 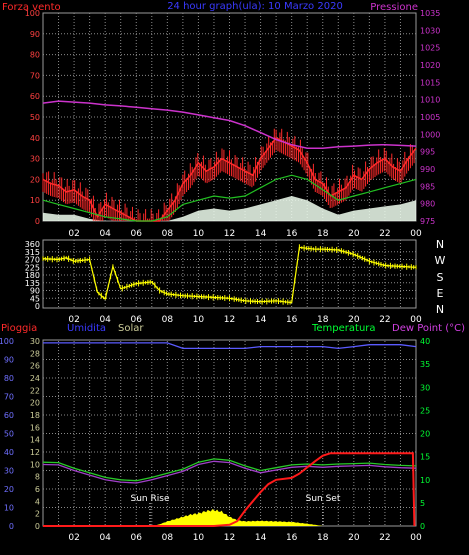 I want to click on rain-y-tick-label: 0, so click(x=37, y=526).